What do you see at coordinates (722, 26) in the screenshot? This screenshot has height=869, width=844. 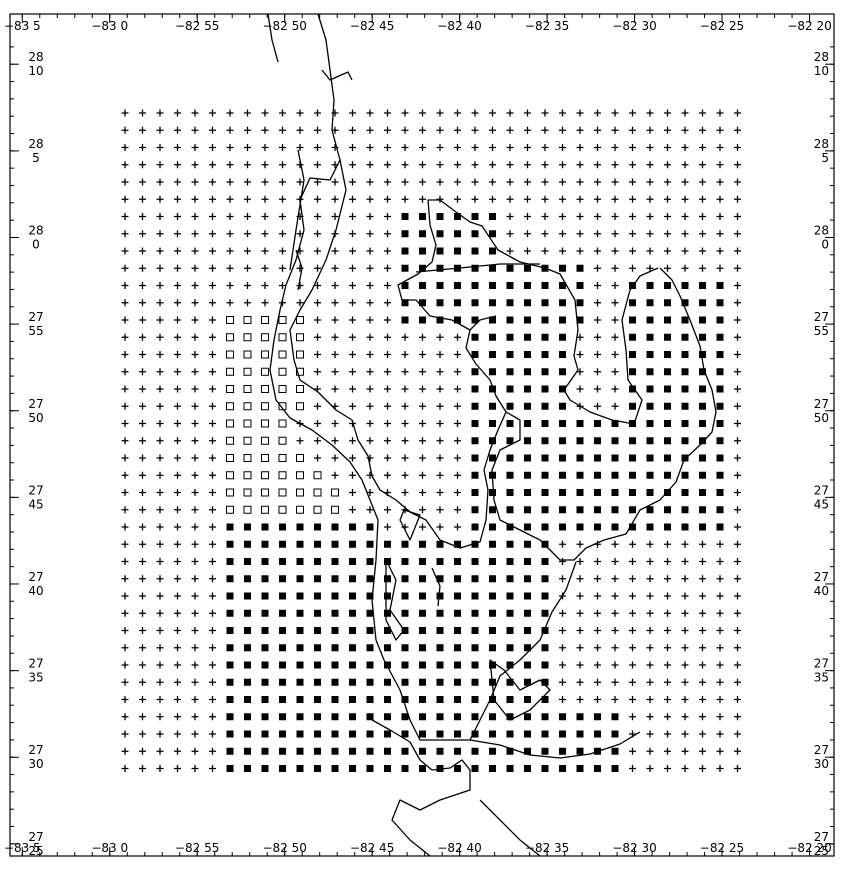 I see `lon-label: −82 25` at bounding box center [722, 26].